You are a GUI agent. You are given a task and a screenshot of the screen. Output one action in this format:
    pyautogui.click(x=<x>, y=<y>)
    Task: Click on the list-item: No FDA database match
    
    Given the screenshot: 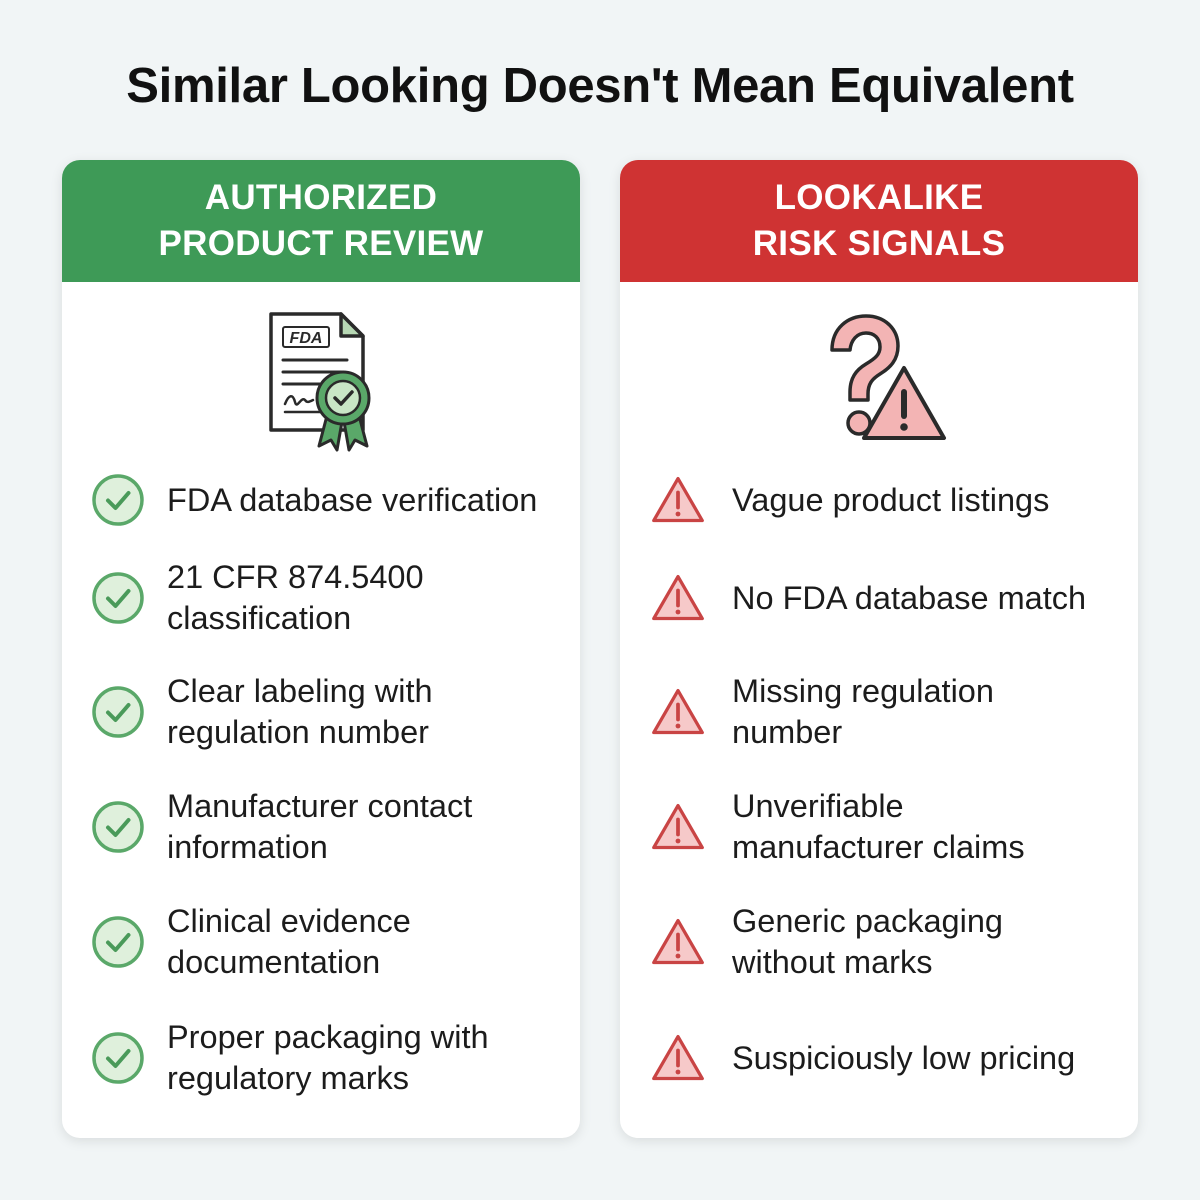 What is the action you would take?
    pyautogui.click(x=879, y=598)
    